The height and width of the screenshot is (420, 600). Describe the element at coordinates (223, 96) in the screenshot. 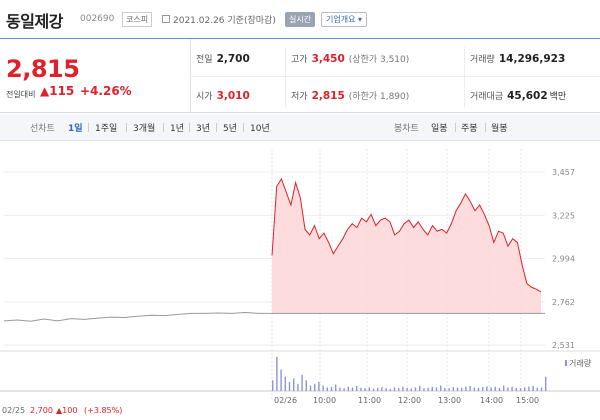

I see `open-price: 시가 3,010` at that location.